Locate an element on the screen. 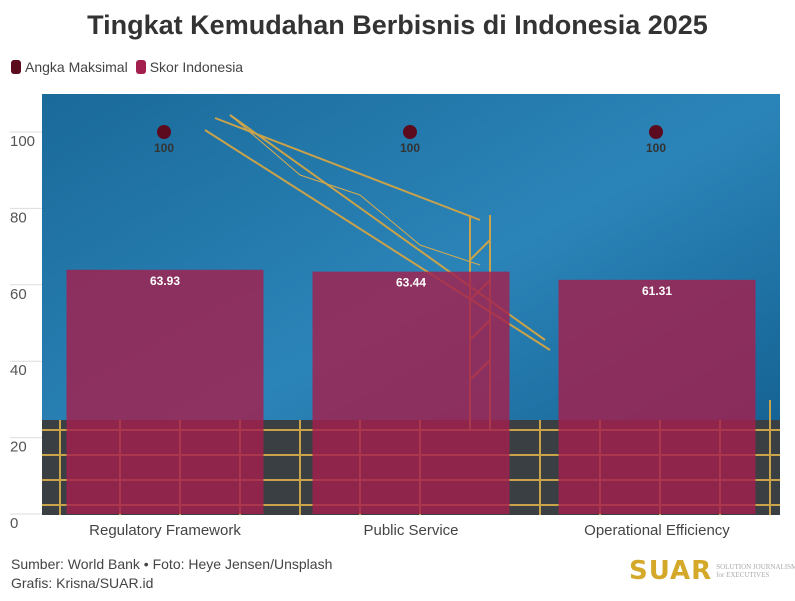 This screenshot has width=795, height=601. legend: Angka Maksimal Skor Indonesia is located at coordinates (127, 67).